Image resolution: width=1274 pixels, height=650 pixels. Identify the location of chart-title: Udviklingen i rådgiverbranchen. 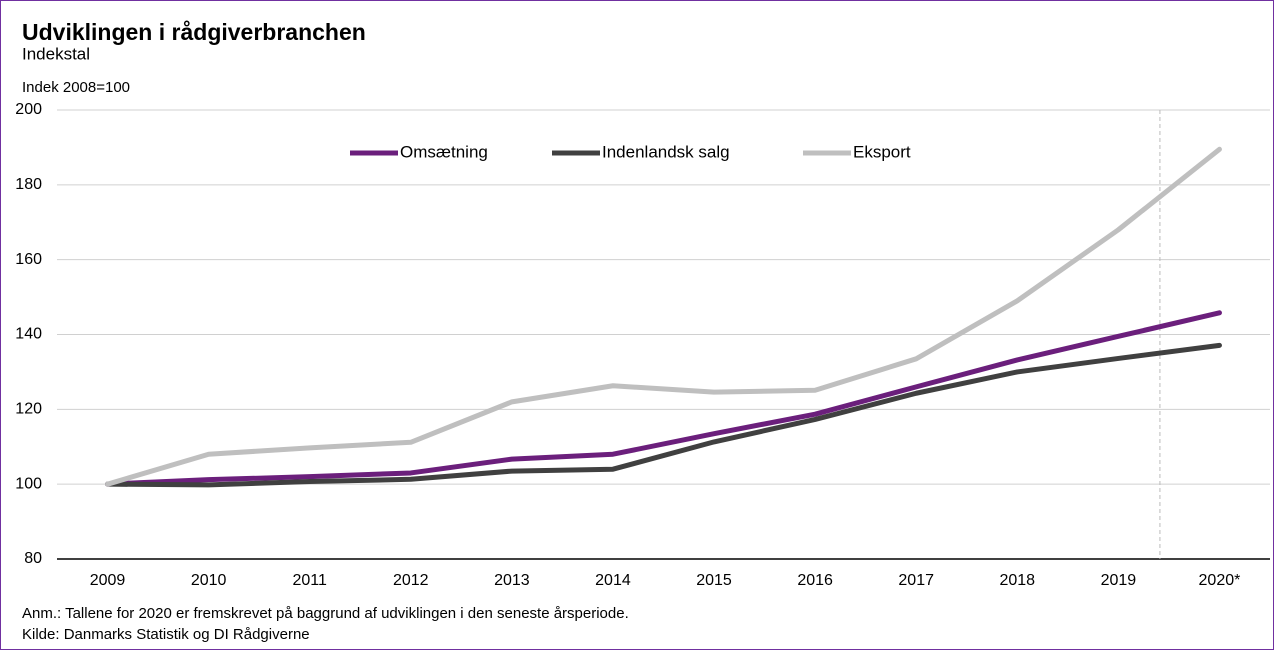
(194, 32).